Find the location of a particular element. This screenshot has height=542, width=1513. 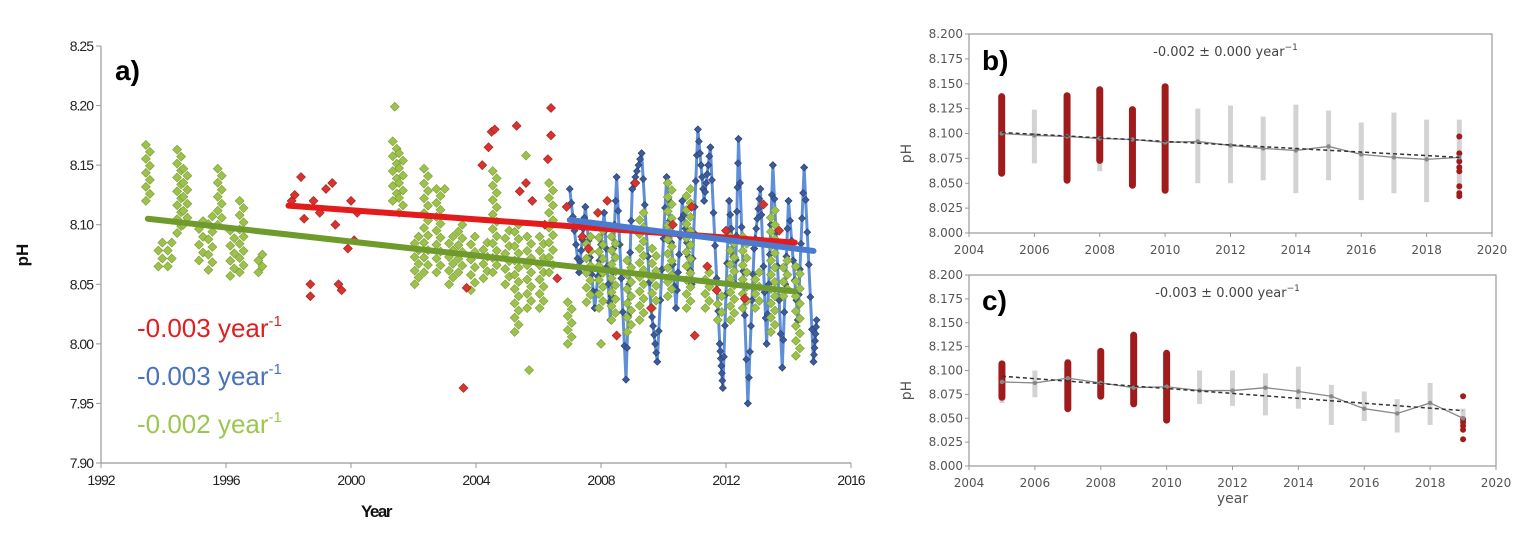

y-tick-label: 8.150 is located at coordinates (946, 323).